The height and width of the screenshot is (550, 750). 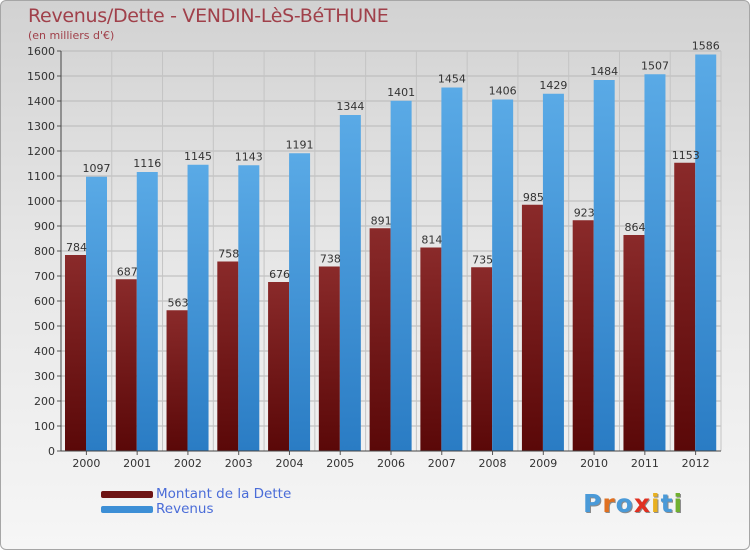 I want to click on data-label-dette: 891, so click(x=381, y=220).